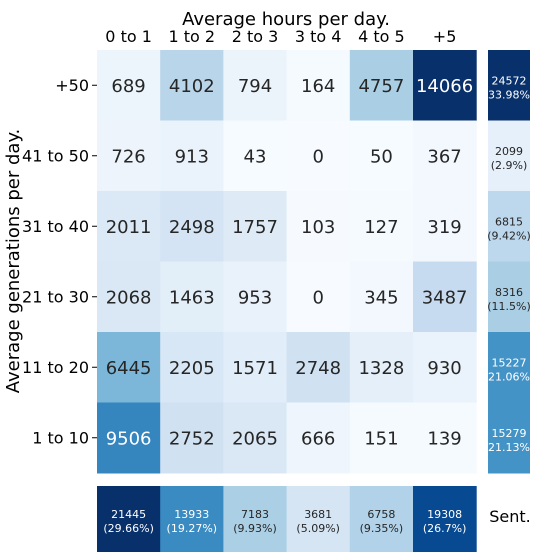 The width and height of the screenshot is (550, 558). What do you see at coordinates (318, 36) in the screenshot?
I see `x-tick-label: 3 to 4` at bounding box center [318, 36].